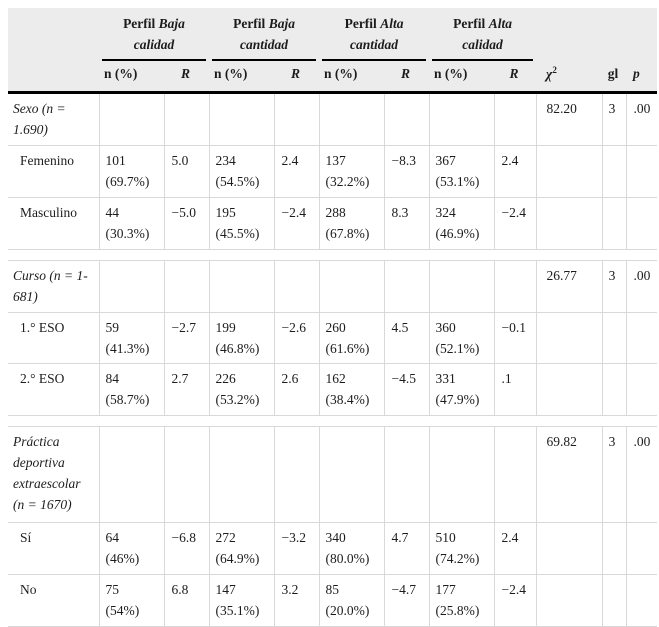 The height and width of the screenshot is (627, 659). Describe the element at coordinates (335, 161) in the screenshot. I see `n-count: 137` at that location.